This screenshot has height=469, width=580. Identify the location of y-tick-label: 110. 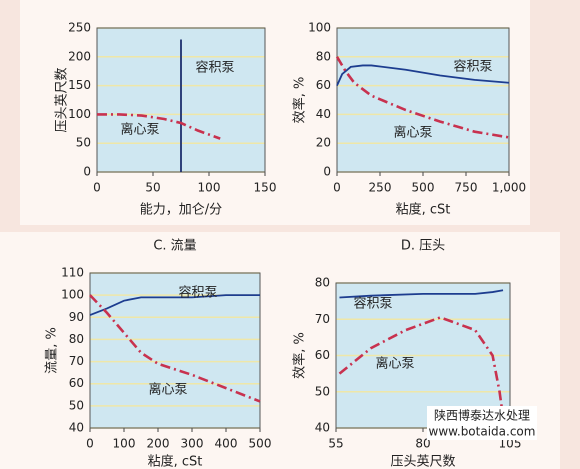
(72, 273).